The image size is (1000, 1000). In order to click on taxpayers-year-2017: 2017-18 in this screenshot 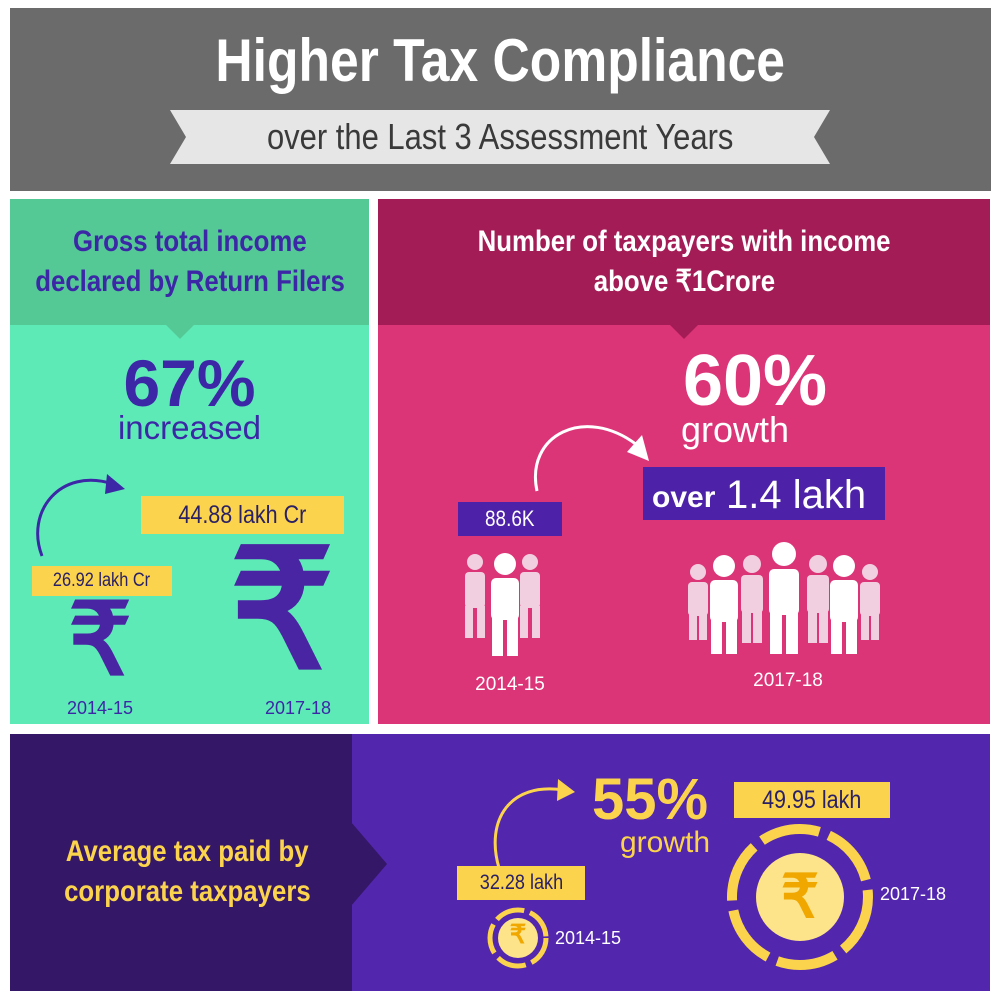, I will do `click(788, 680)`.